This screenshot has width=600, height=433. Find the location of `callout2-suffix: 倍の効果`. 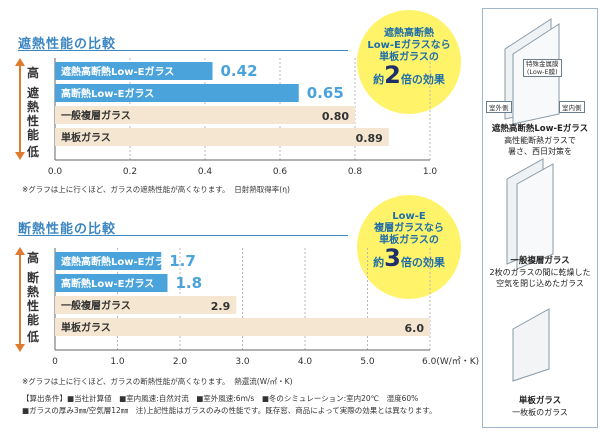

callout2-suffix: 倍の効果 is located at coordinates (422, 262).